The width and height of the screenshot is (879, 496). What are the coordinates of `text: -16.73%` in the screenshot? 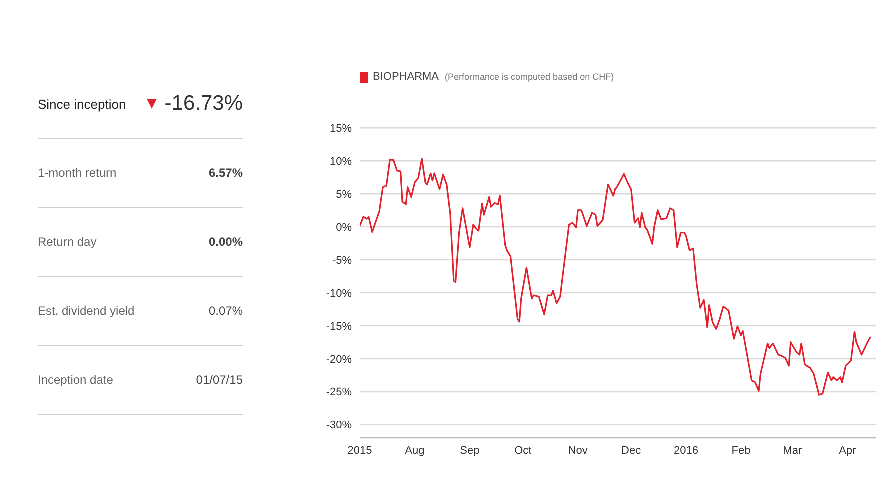 It's located at (203, 104).